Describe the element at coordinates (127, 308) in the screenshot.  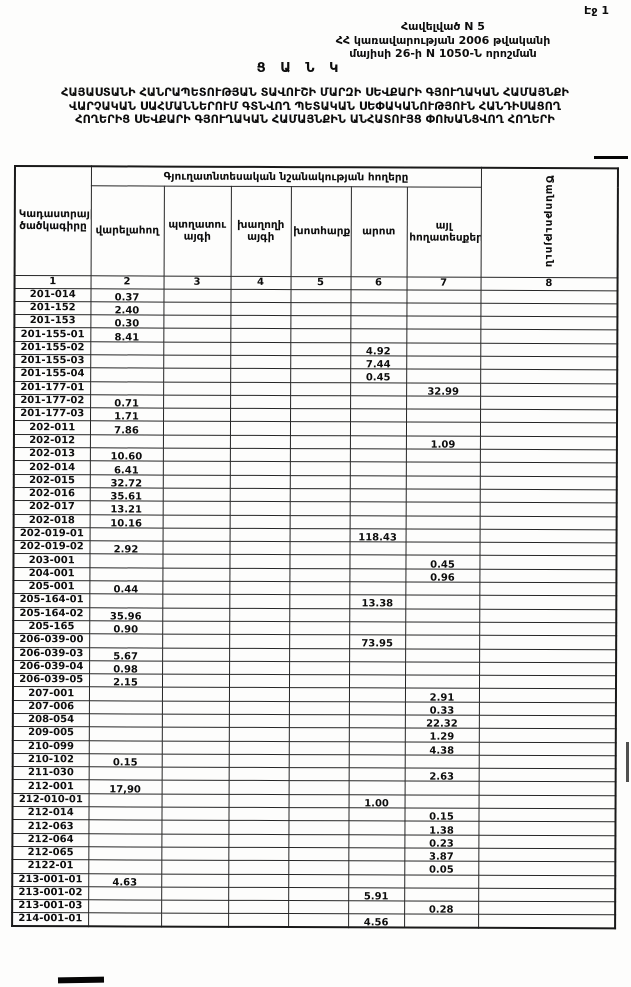
I see `cell-value: 2.40` at that location.